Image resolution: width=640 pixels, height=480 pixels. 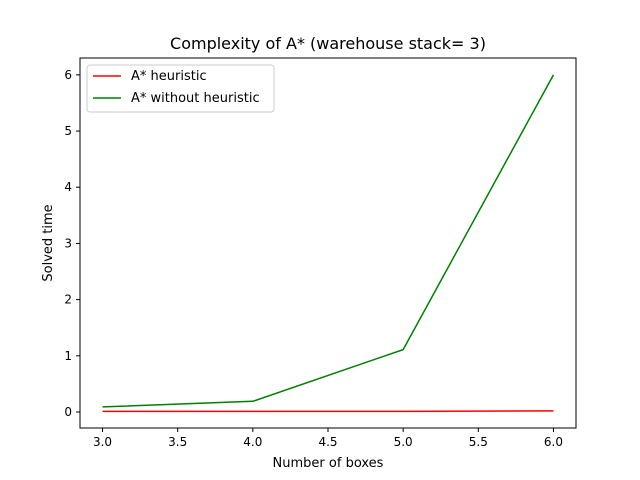 What do you see at coordinates (327, 442) in the screenshot?
I see `x-tick-label: 4.5` at bounding box center [327, 442].